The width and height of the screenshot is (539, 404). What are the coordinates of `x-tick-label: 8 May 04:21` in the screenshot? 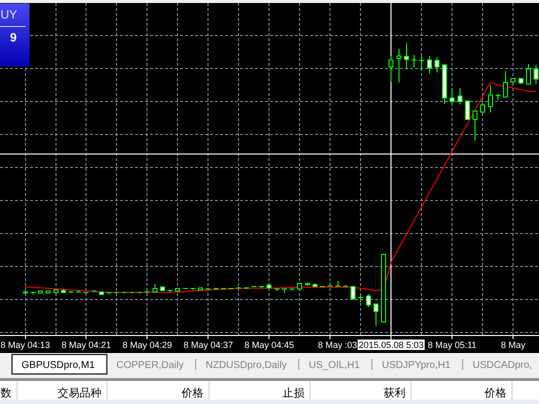 It's located at (86, 345).